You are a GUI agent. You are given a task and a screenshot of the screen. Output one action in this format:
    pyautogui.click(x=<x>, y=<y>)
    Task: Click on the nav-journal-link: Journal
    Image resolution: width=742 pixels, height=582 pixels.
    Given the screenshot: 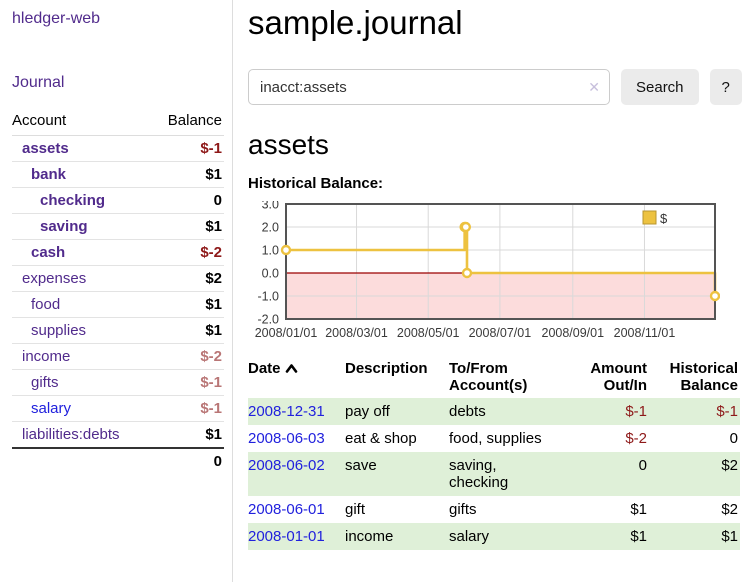 What is the action you would take?
    pyautogui.click(x=38, y=82)
    